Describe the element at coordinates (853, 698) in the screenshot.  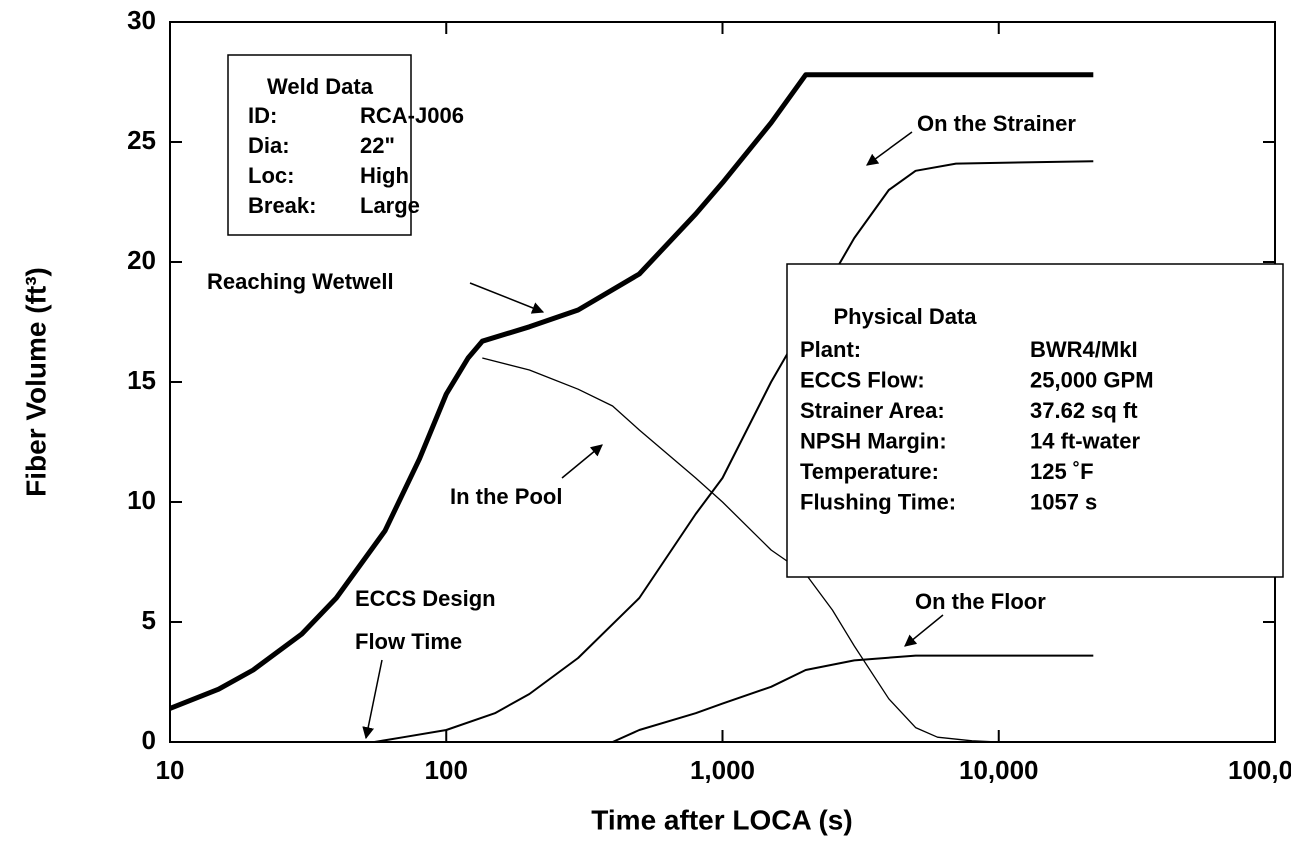
I see `series-line` at that location.